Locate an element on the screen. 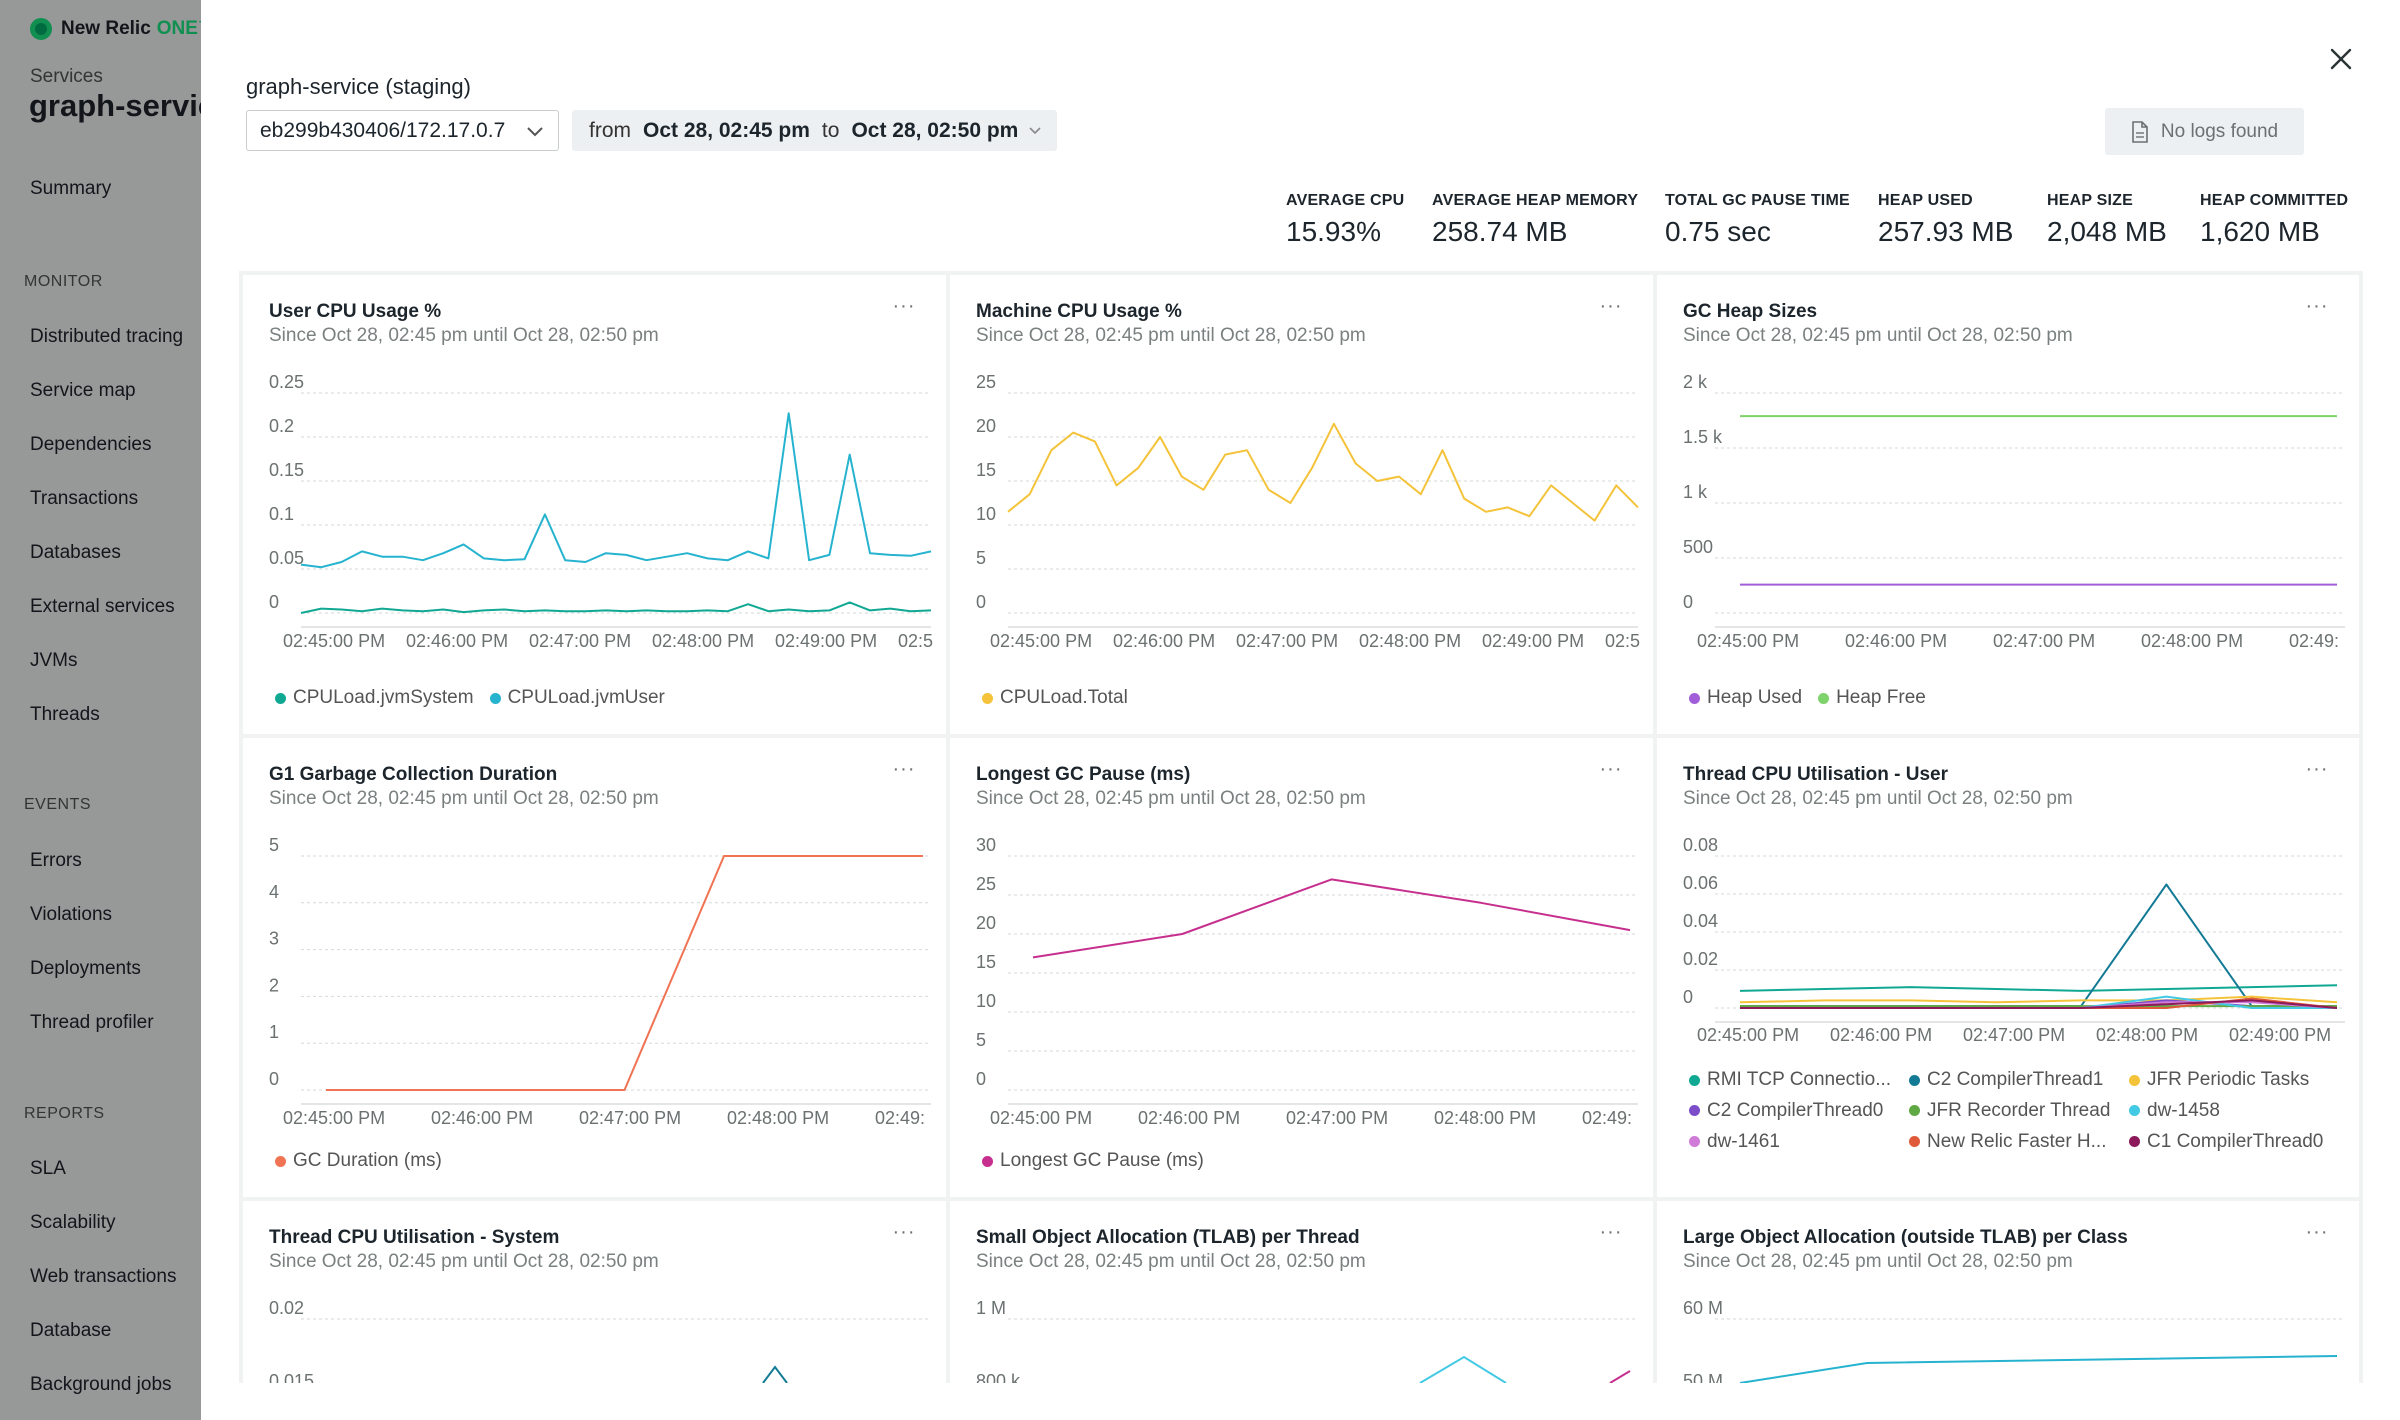 This screenshot has width=2400, height=1420. legend-label: C2 CompilerThread0 is located at coordinates (1795, 1110).